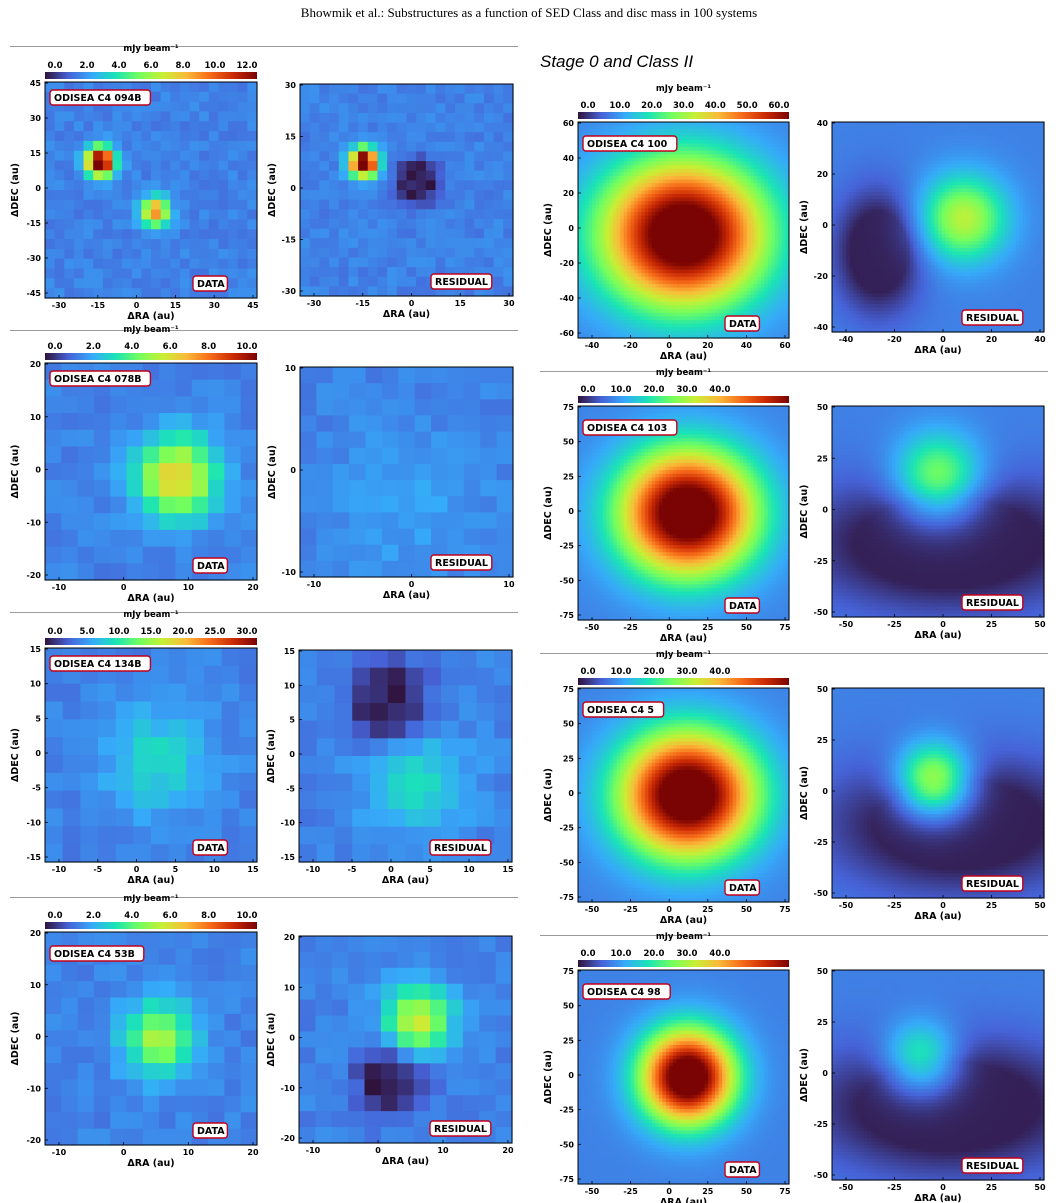 Image resolution: width=1058 pixels, height=1203 pixels. What do you see at coordinates (151, 632) in the screenshot?
I see `colorbar-tick: 15.0` at bounding box center [151, 632].